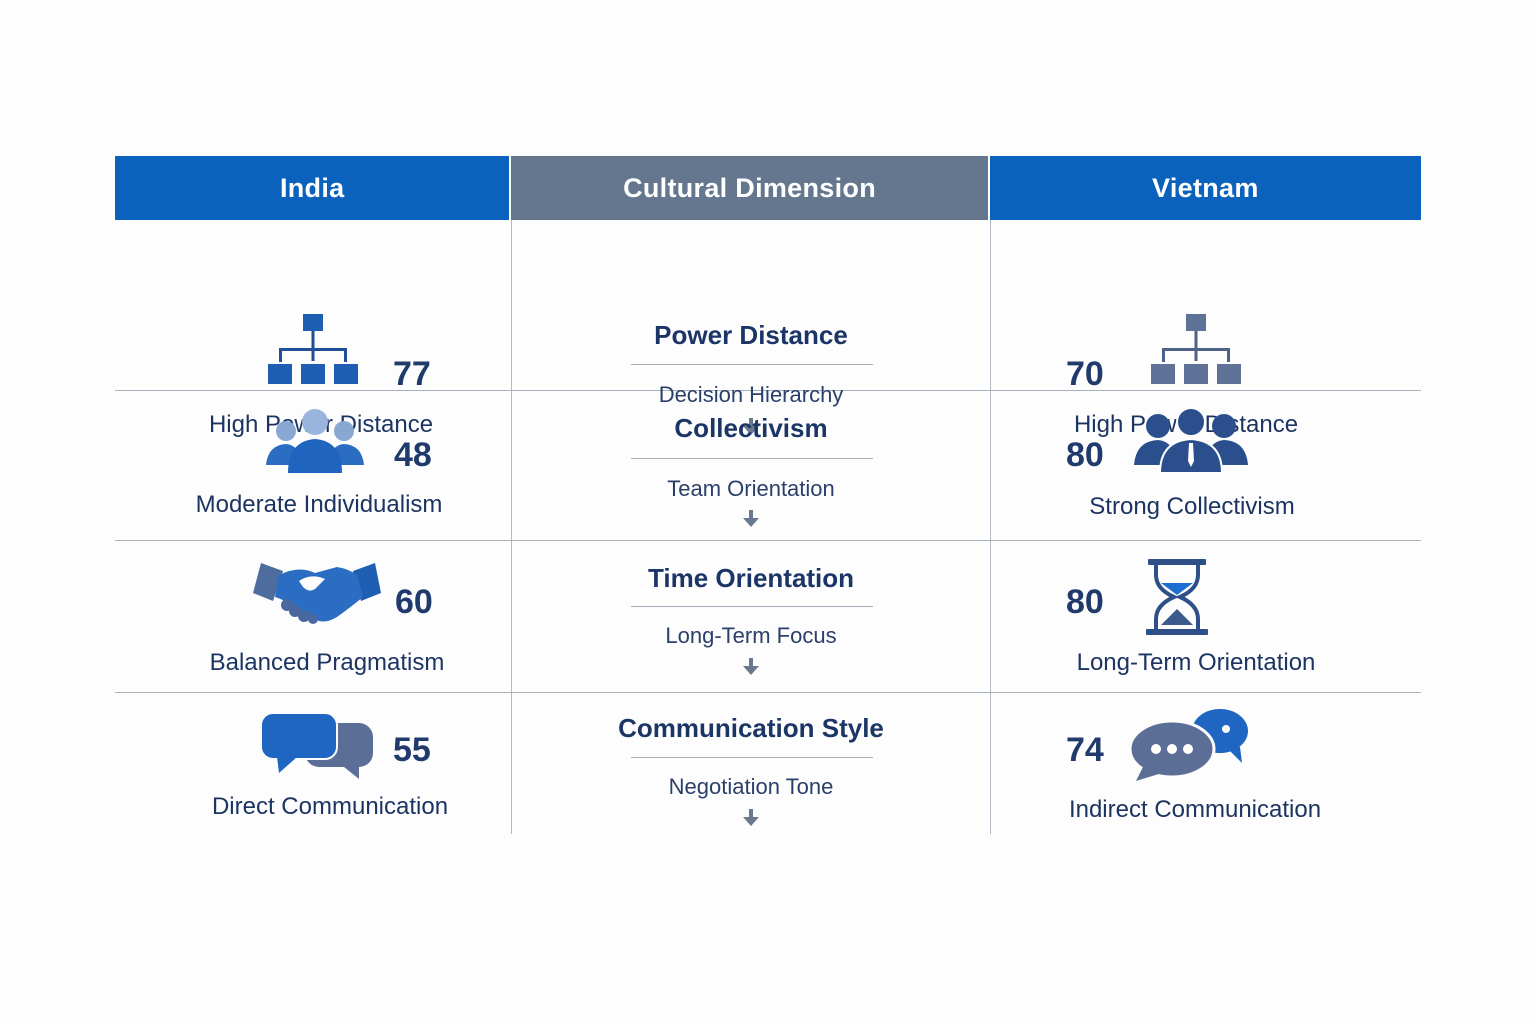 This screenshot has height=1024, width=1536. Describe the element at coordinates (751, 394) in the screenshot. I see `dimension-subtitle: Decision Hierarchy` at that location.